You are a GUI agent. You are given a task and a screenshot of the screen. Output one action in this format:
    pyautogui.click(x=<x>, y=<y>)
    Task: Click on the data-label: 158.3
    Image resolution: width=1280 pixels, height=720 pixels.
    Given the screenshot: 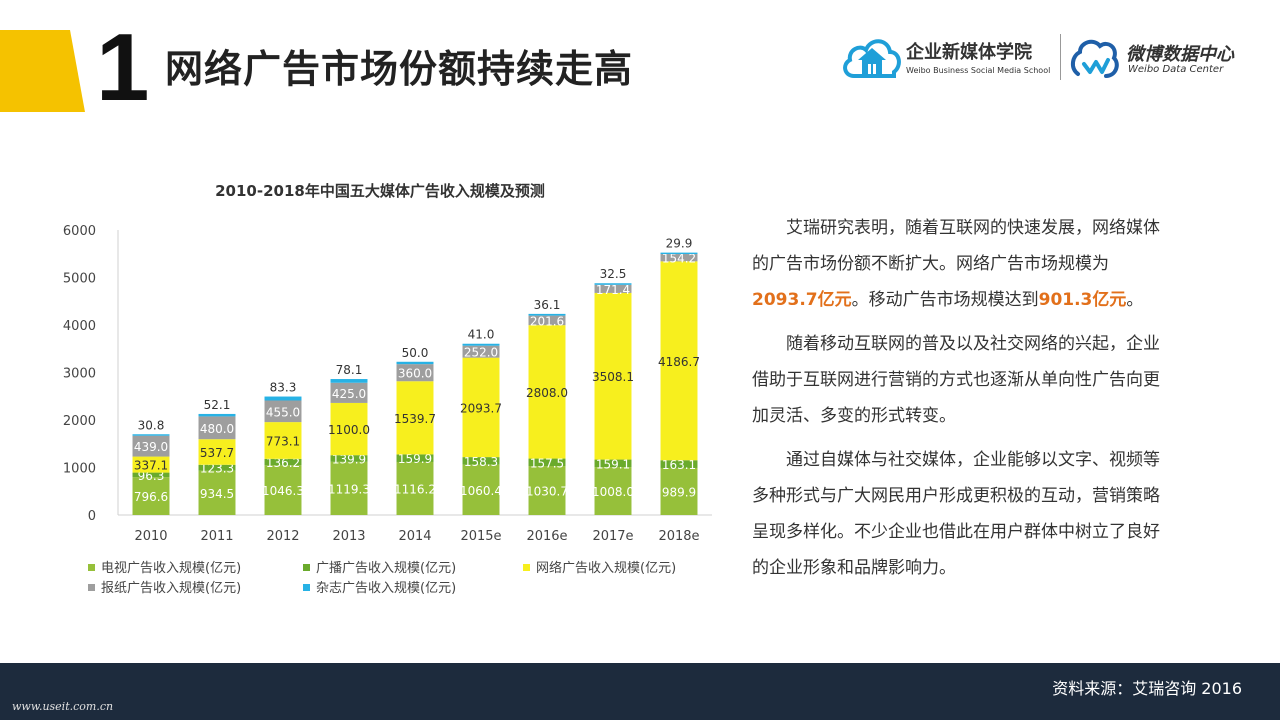 What is the action you would take?
    pyautogui.click(x=481, y=462)
    